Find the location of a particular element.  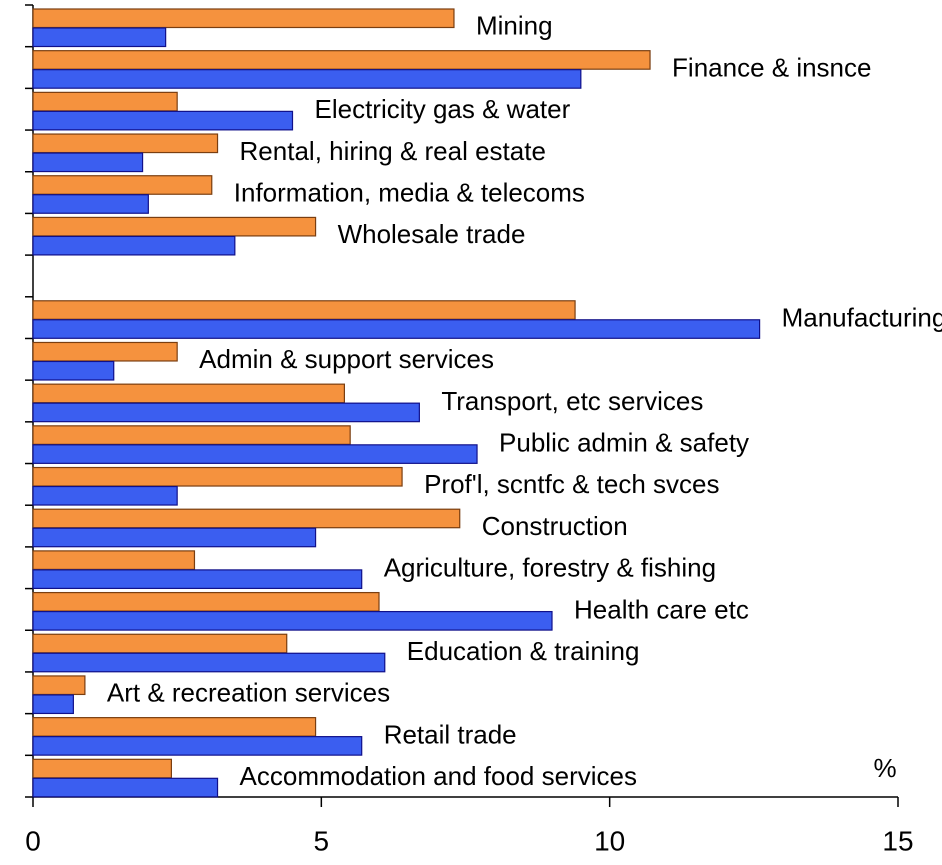

category-label: Wholesale trade is located at coordinates (432, 234).